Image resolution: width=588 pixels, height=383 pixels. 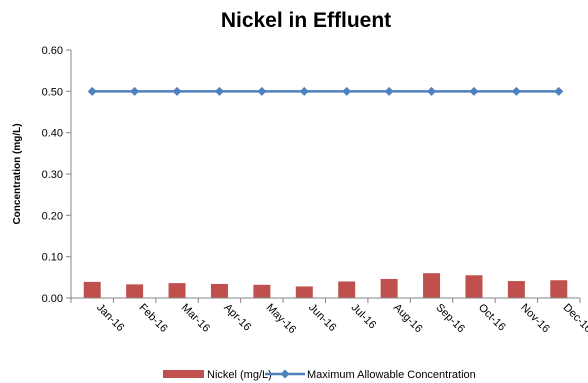 I want to click on y-axis-label: Concentration (mg/L), so click(x=17, y=173).